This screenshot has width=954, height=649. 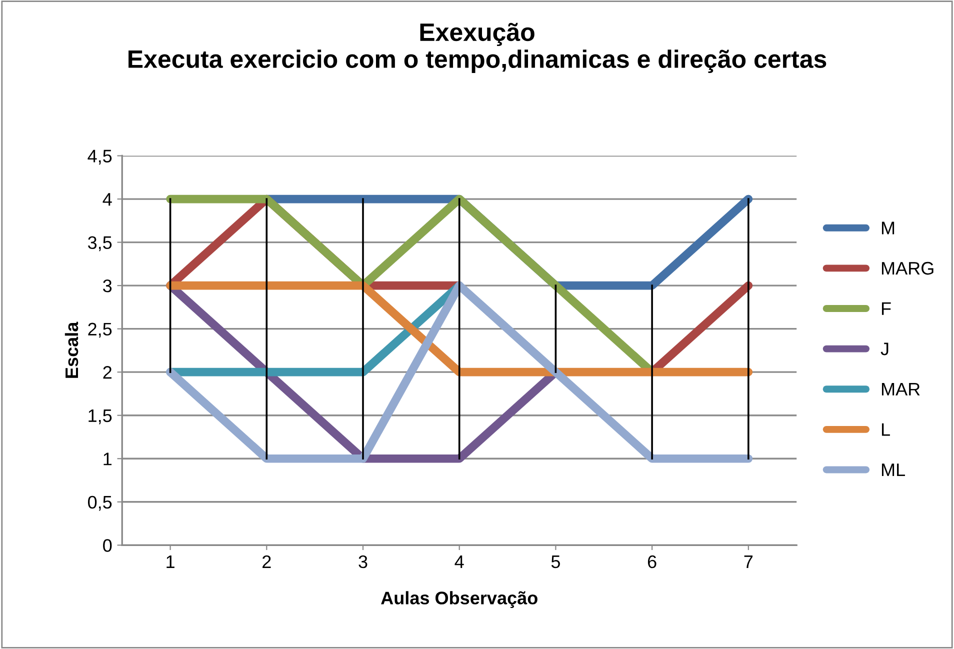 What do you see at coordinates (100, 330) in the screenshot?
I see `y-tick-label: 2,5` at bounding box center [100, 330].